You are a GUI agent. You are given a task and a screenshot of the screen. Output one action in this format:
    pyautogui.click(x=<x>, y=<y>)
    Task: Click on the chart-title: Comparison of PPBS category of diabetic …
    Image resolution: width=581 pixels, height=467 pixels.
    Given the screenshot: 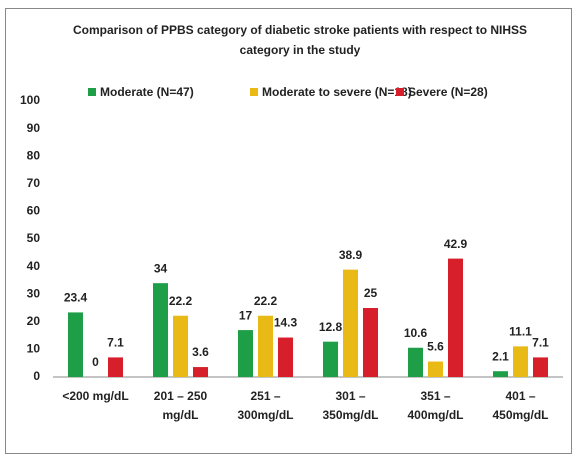 What is the action you would take?
    pyautogui.click(x=300, y=40)
    